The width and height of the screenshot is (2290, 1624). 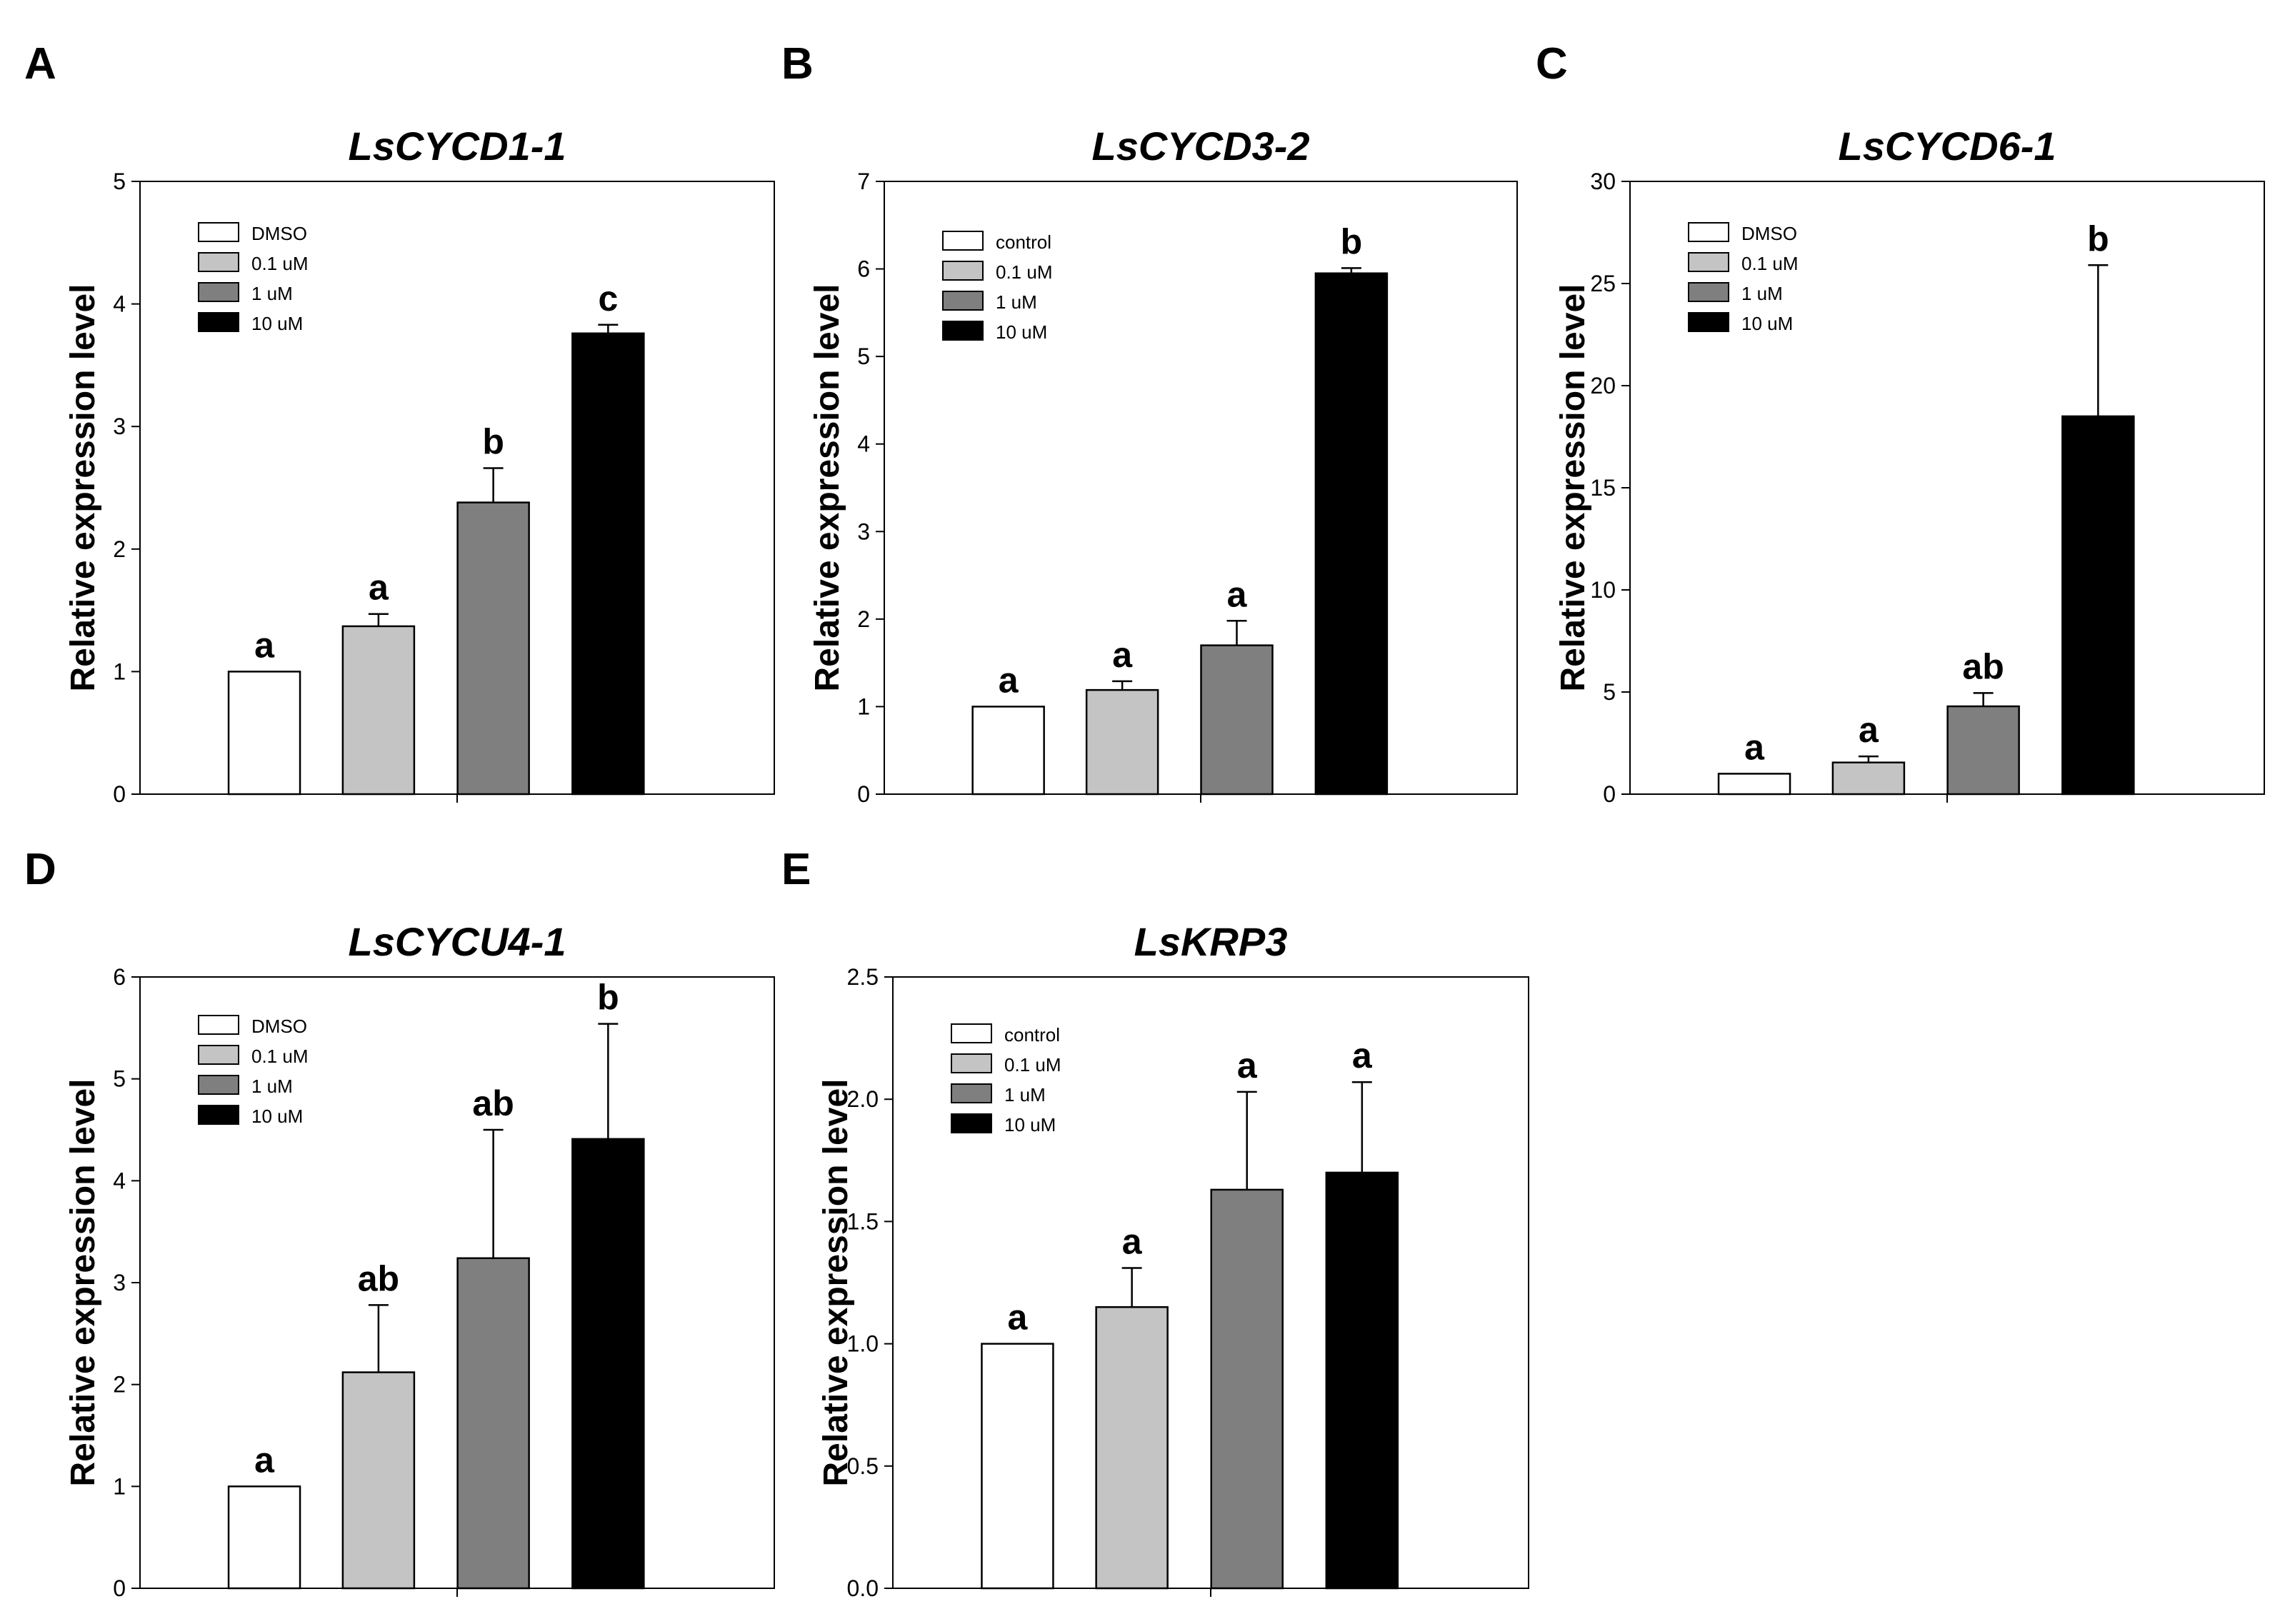 What do you see at coordinates (863, 706) in the screenshot?
I see `y-tick-label: 1` at bounding box center [863, 706].